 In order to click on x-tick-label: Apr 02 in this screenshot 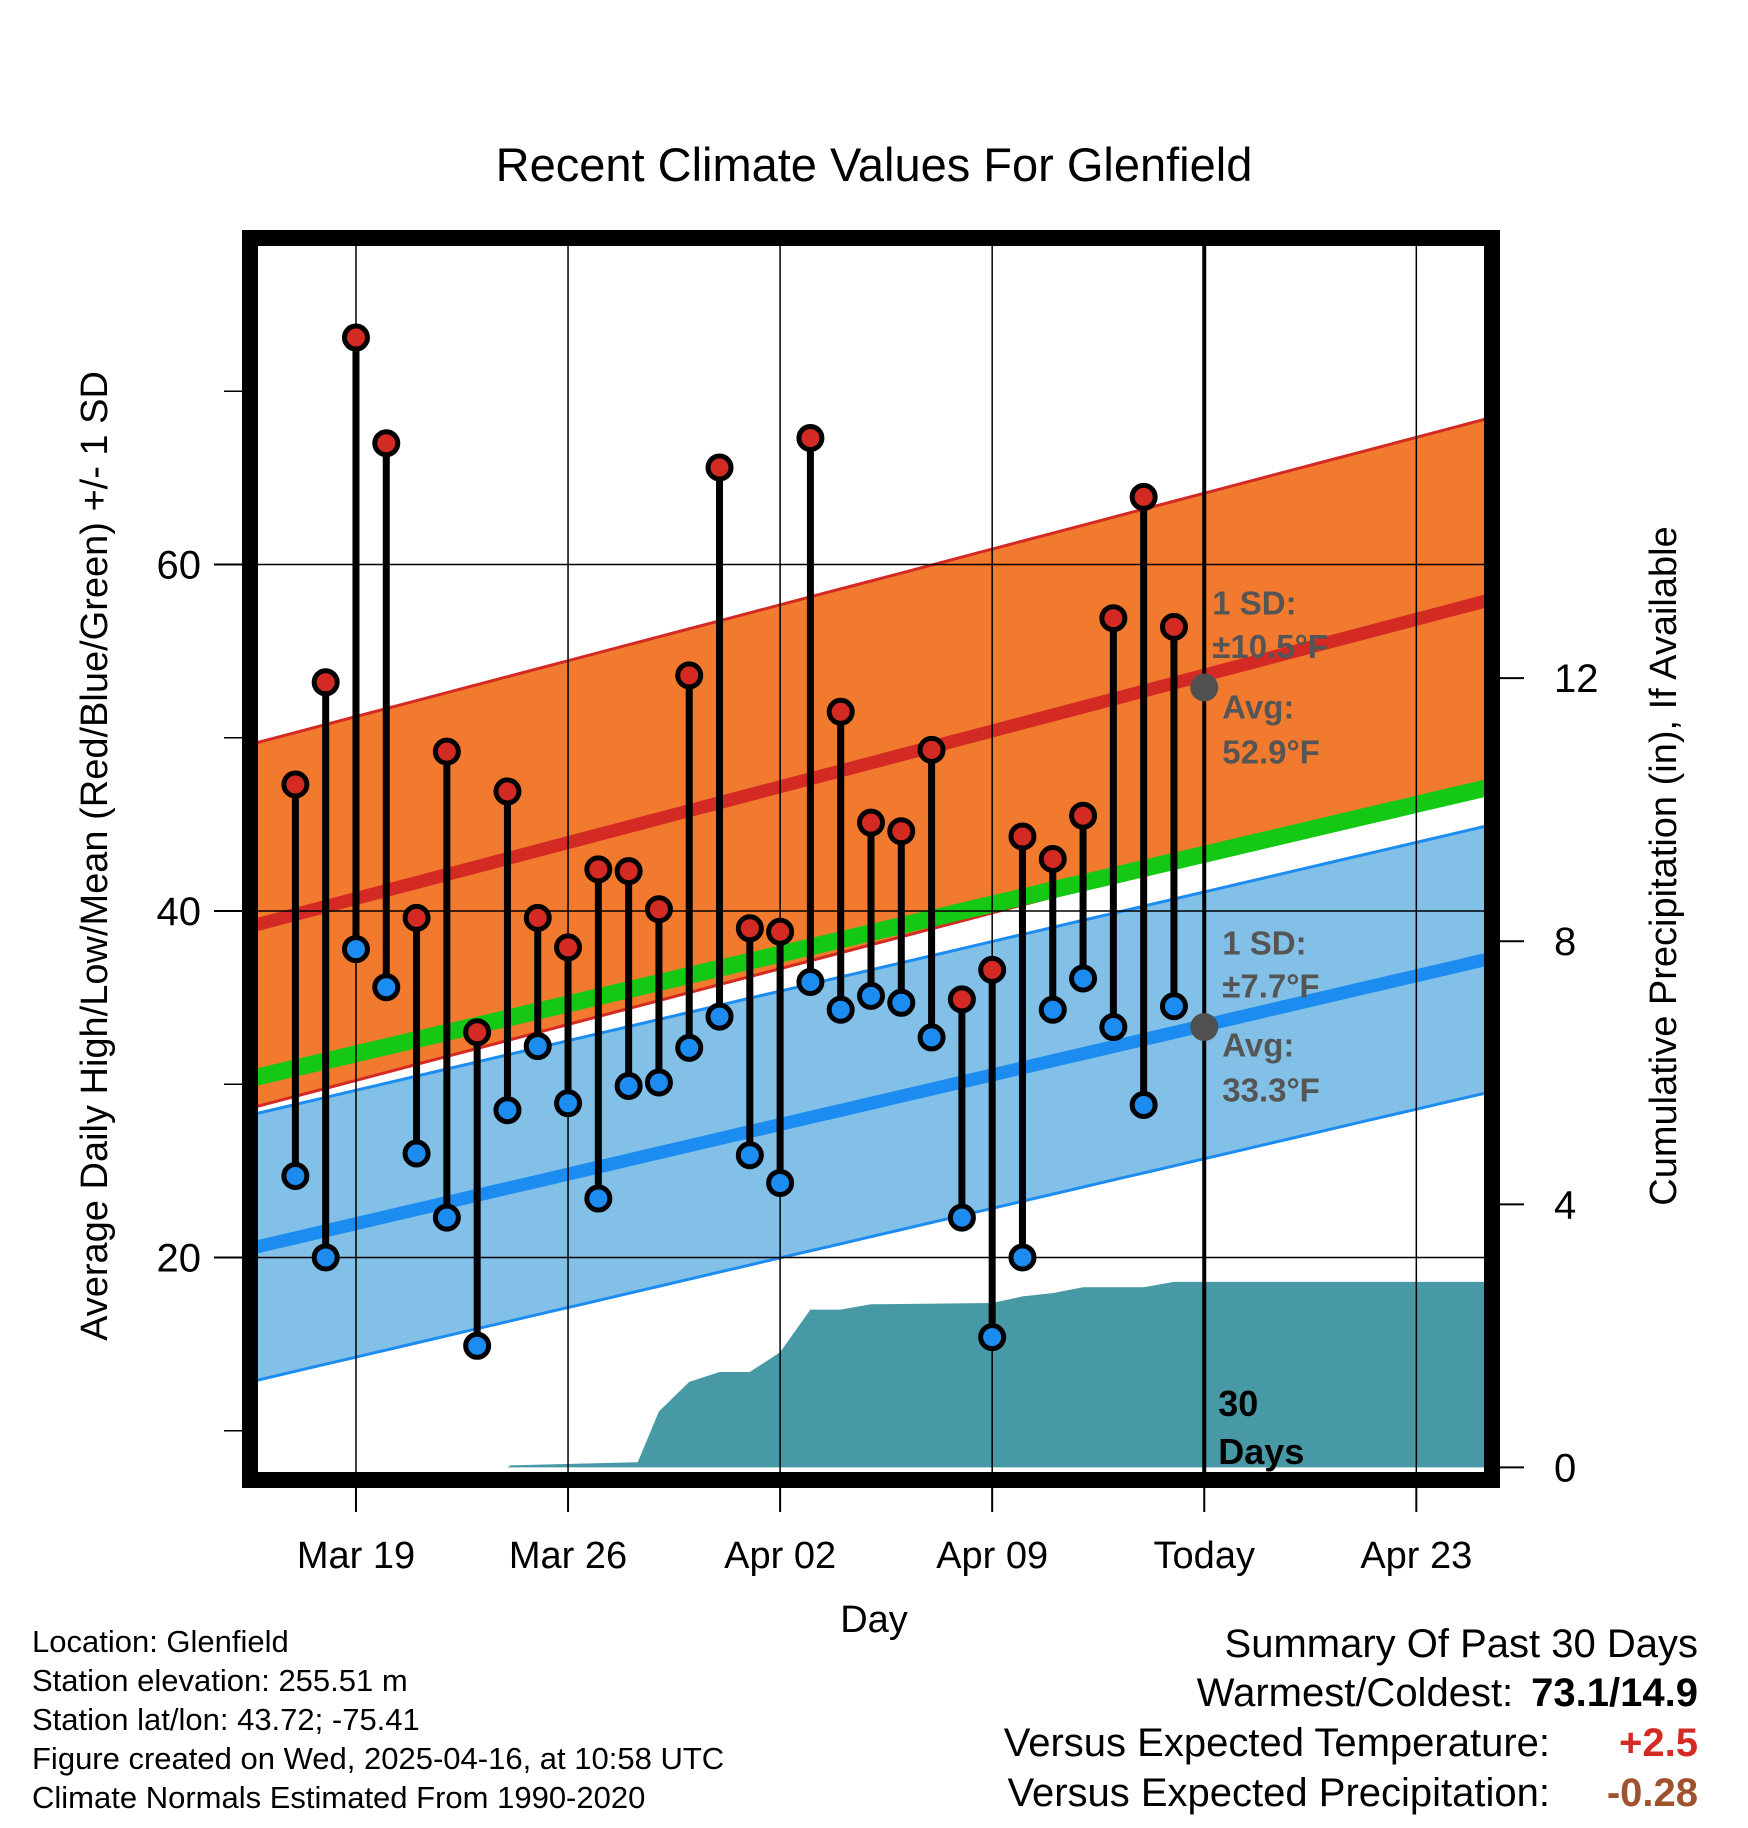, I will do `click(780, 1556)`.